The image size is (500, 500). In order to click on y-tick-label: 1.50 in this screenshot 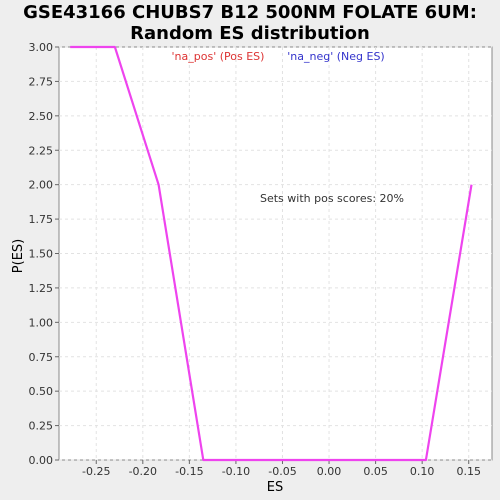, I will do `click(41, 254)`.